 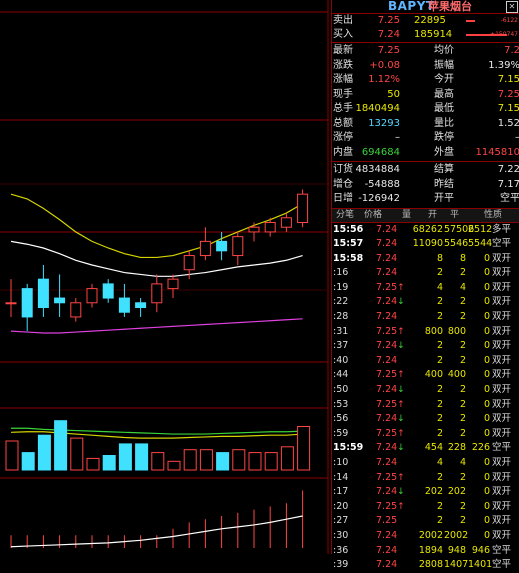 What do you see at coordinates (343, 108) in the screenshot?
I see `quote-label: 总手` at bounding box center [343, 108].